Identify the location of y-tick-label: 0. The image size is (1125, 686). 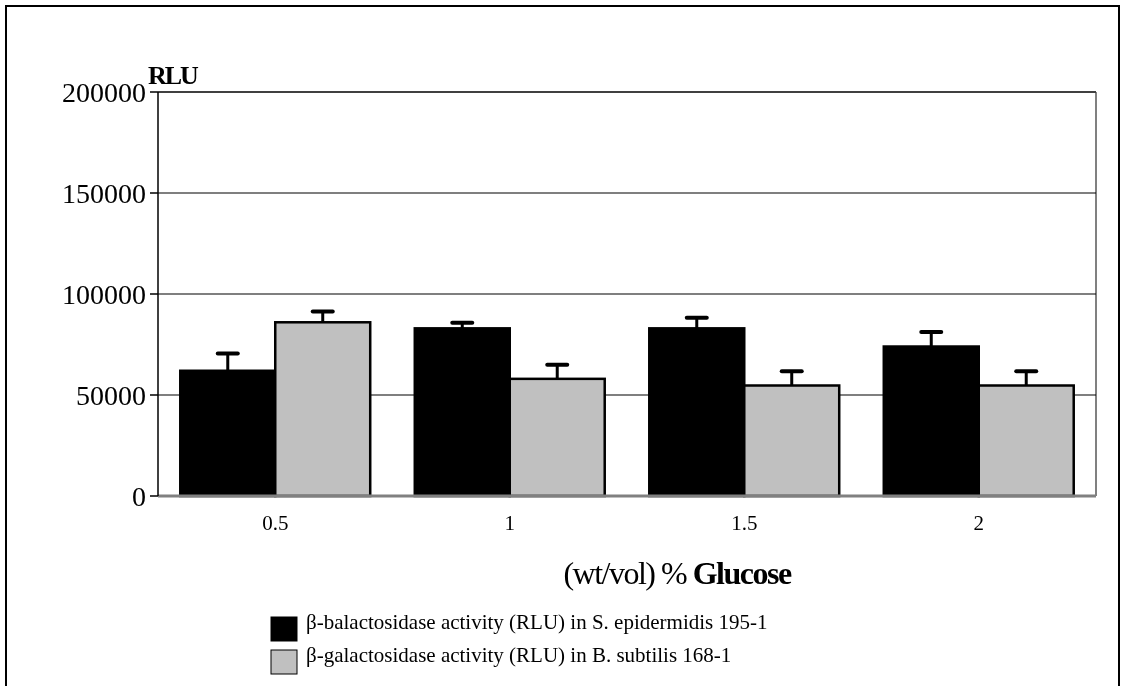
(139, 496).